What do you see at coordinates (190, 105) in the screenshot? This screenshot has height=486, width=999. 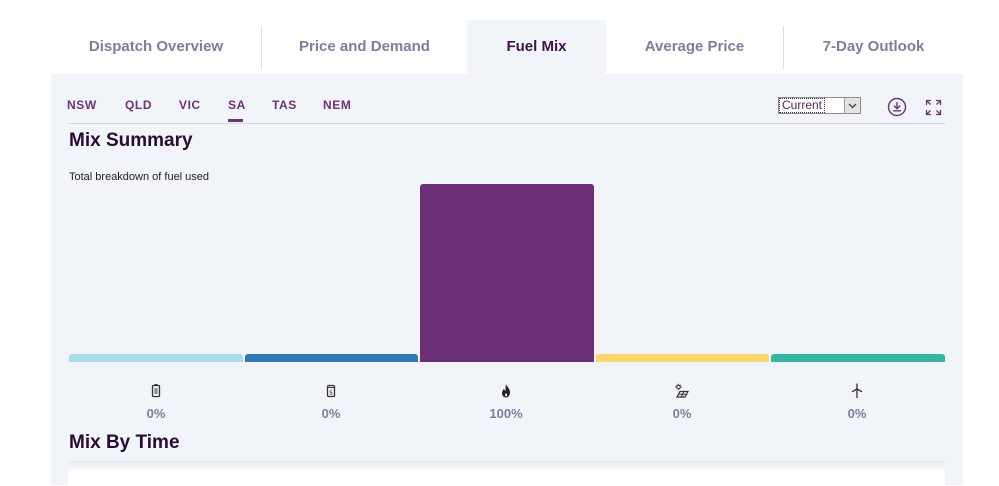 I see `region-tab-vic: VIC` at bounding box center [190, 105].